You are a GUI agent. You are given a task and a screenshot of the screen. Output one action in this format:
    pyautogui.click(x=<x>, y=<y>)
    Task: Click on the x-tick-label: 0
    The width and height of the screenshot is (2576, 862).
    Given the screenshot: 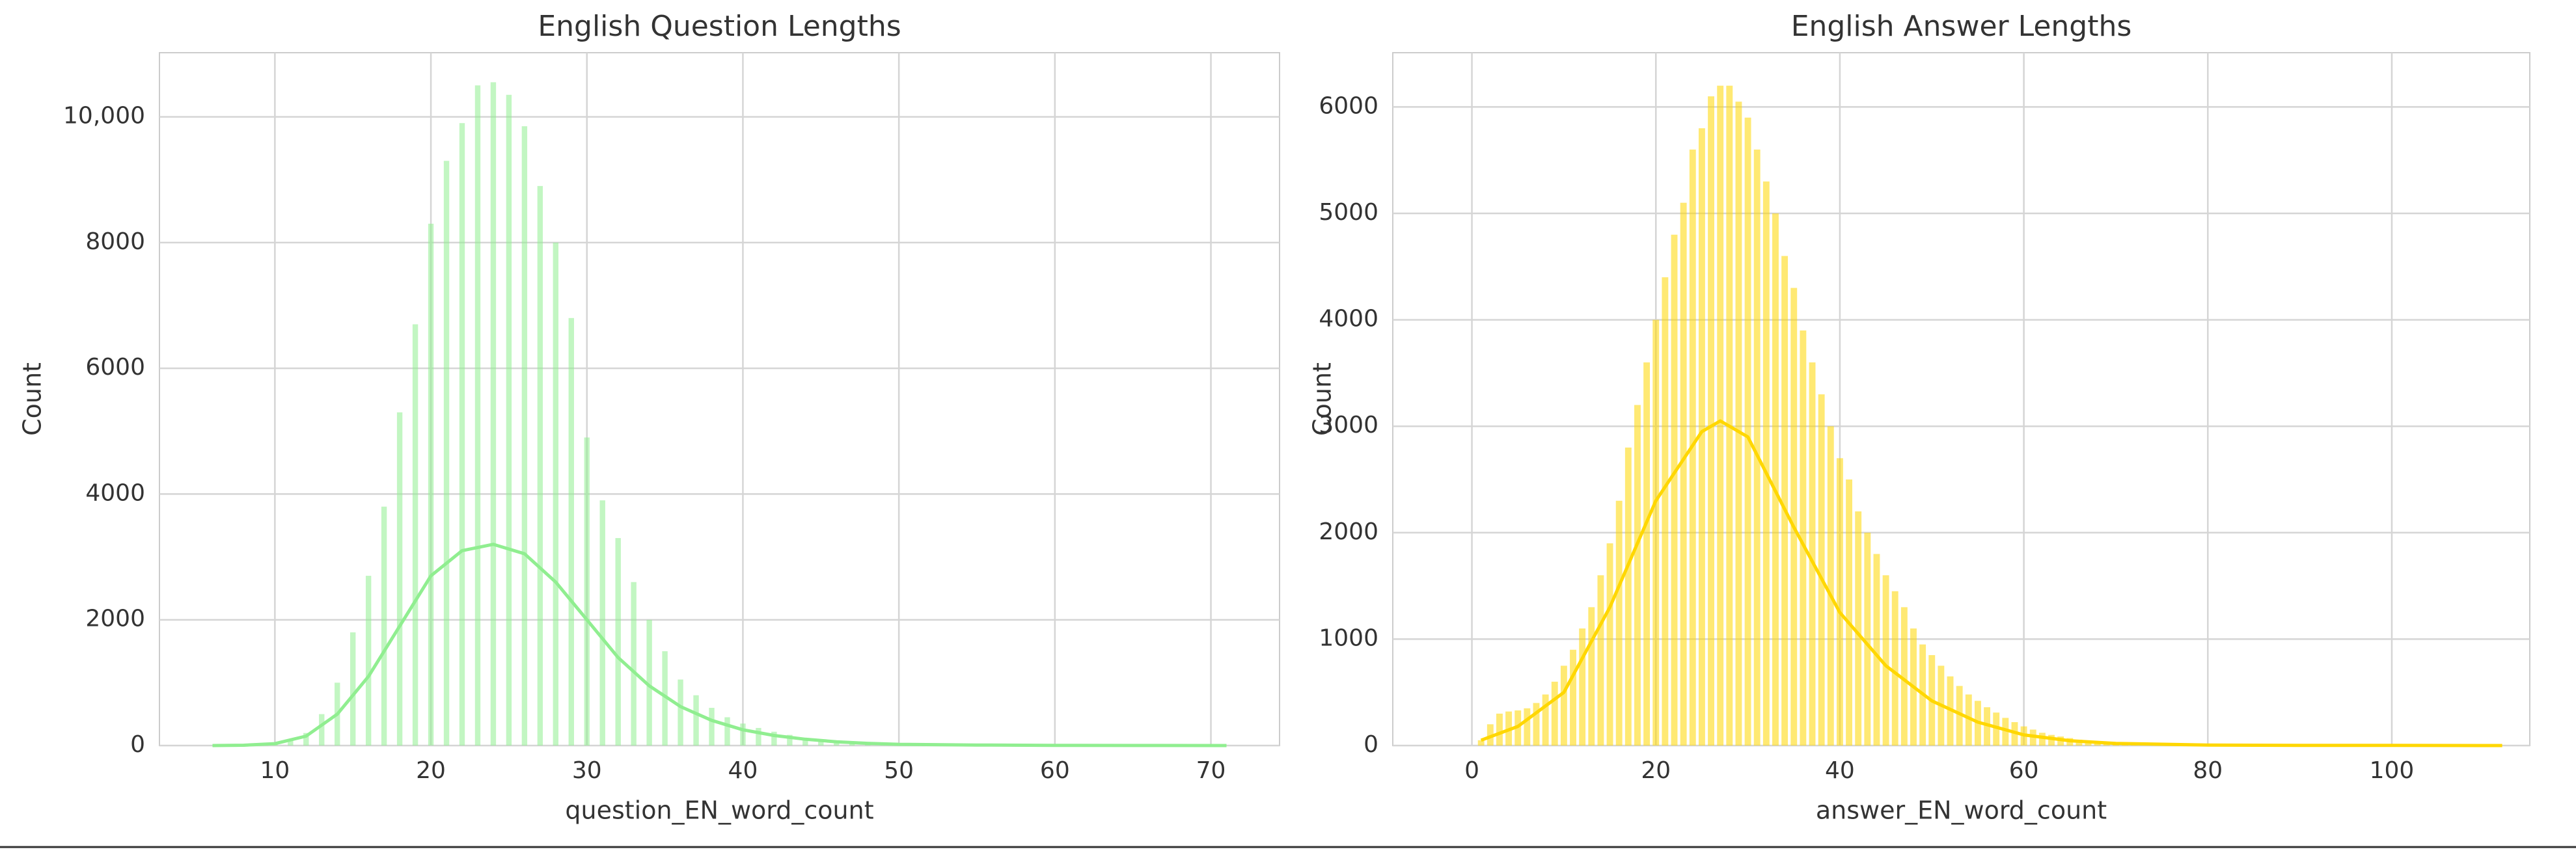 What is the action you would take?
    pyautogui.click(x=1471, y=770)
    